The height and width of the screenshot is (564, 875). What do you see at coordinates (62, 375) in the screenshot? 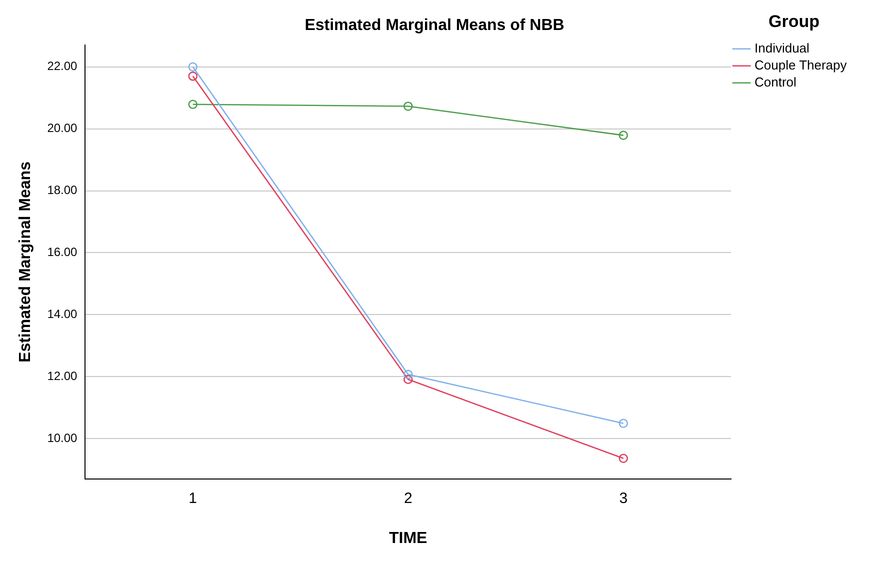
I see `y-tick-label: 12.00` at bounding box center [62, 375].